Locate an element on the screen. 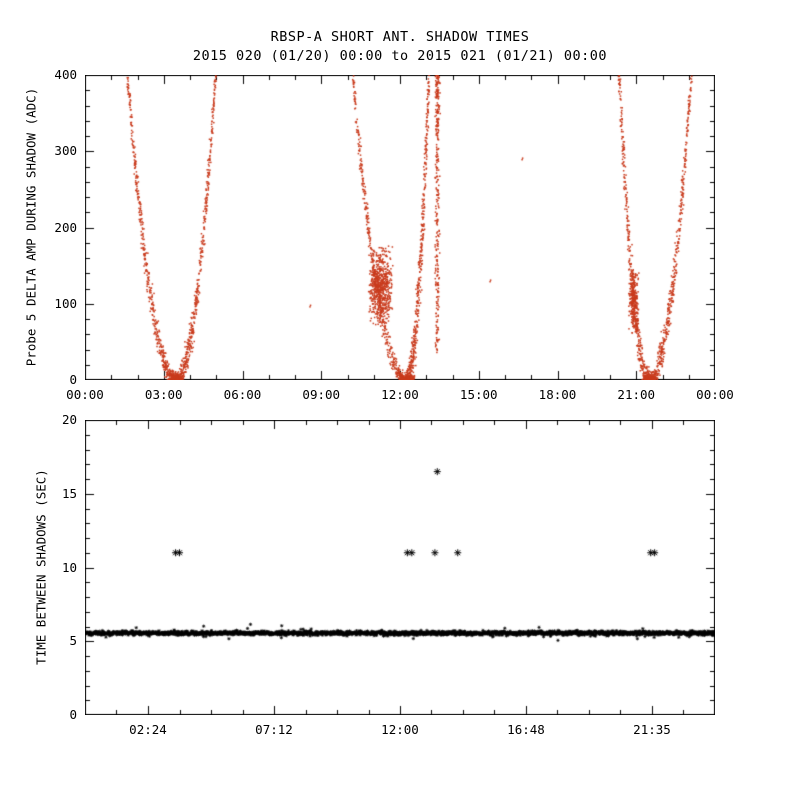 This screenshot has width=800, height=800. y-tick-label: 200 is located at coordinates (65, 227).